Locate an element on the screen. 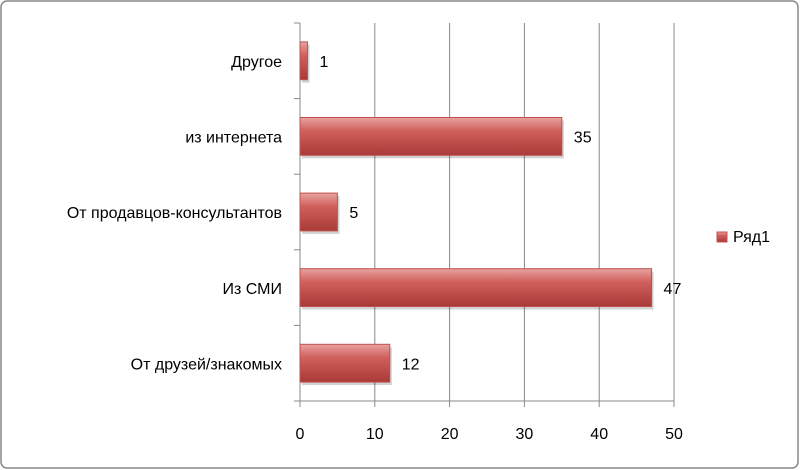 This screenshot has width=800, height=470. y-tick-label: из интернета is located at coordinates (233, 138).